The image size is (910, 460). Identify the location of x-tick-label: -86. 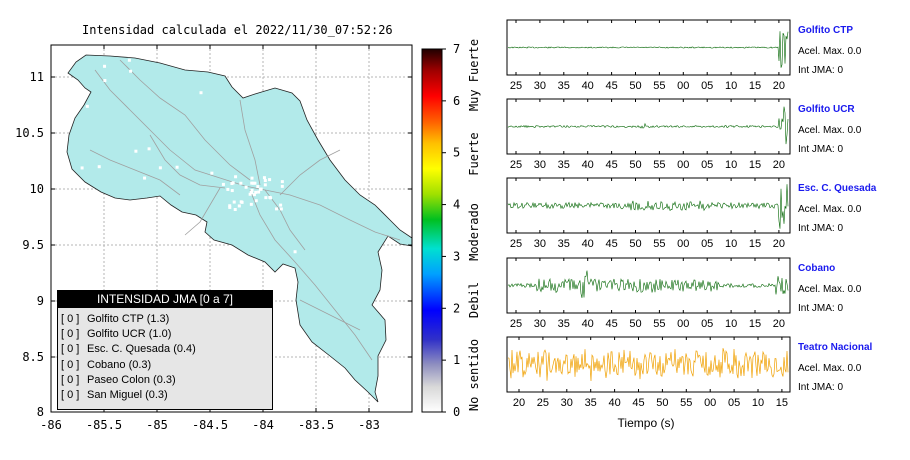
(51, 425).